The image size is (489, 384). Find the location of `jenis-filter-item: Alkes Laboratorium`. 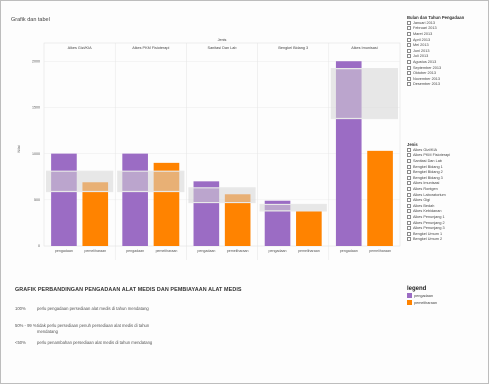

jenis-filter-item: Alkes Laboratorium is located at coordinates (428, 195).